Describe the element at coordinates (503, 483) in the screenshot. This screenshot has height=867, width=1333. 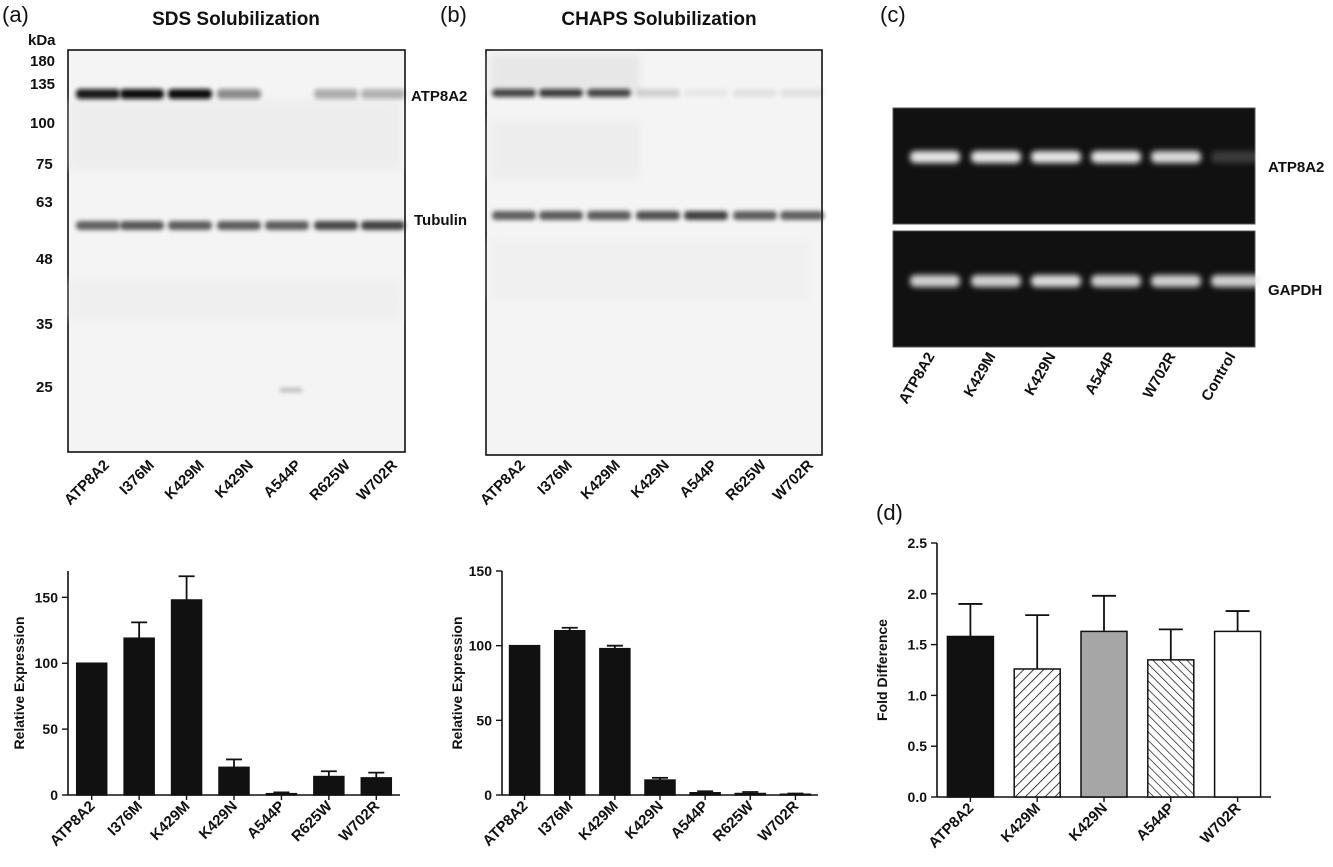
I see `blot-b-lane-label: ATP8A2` at that location.